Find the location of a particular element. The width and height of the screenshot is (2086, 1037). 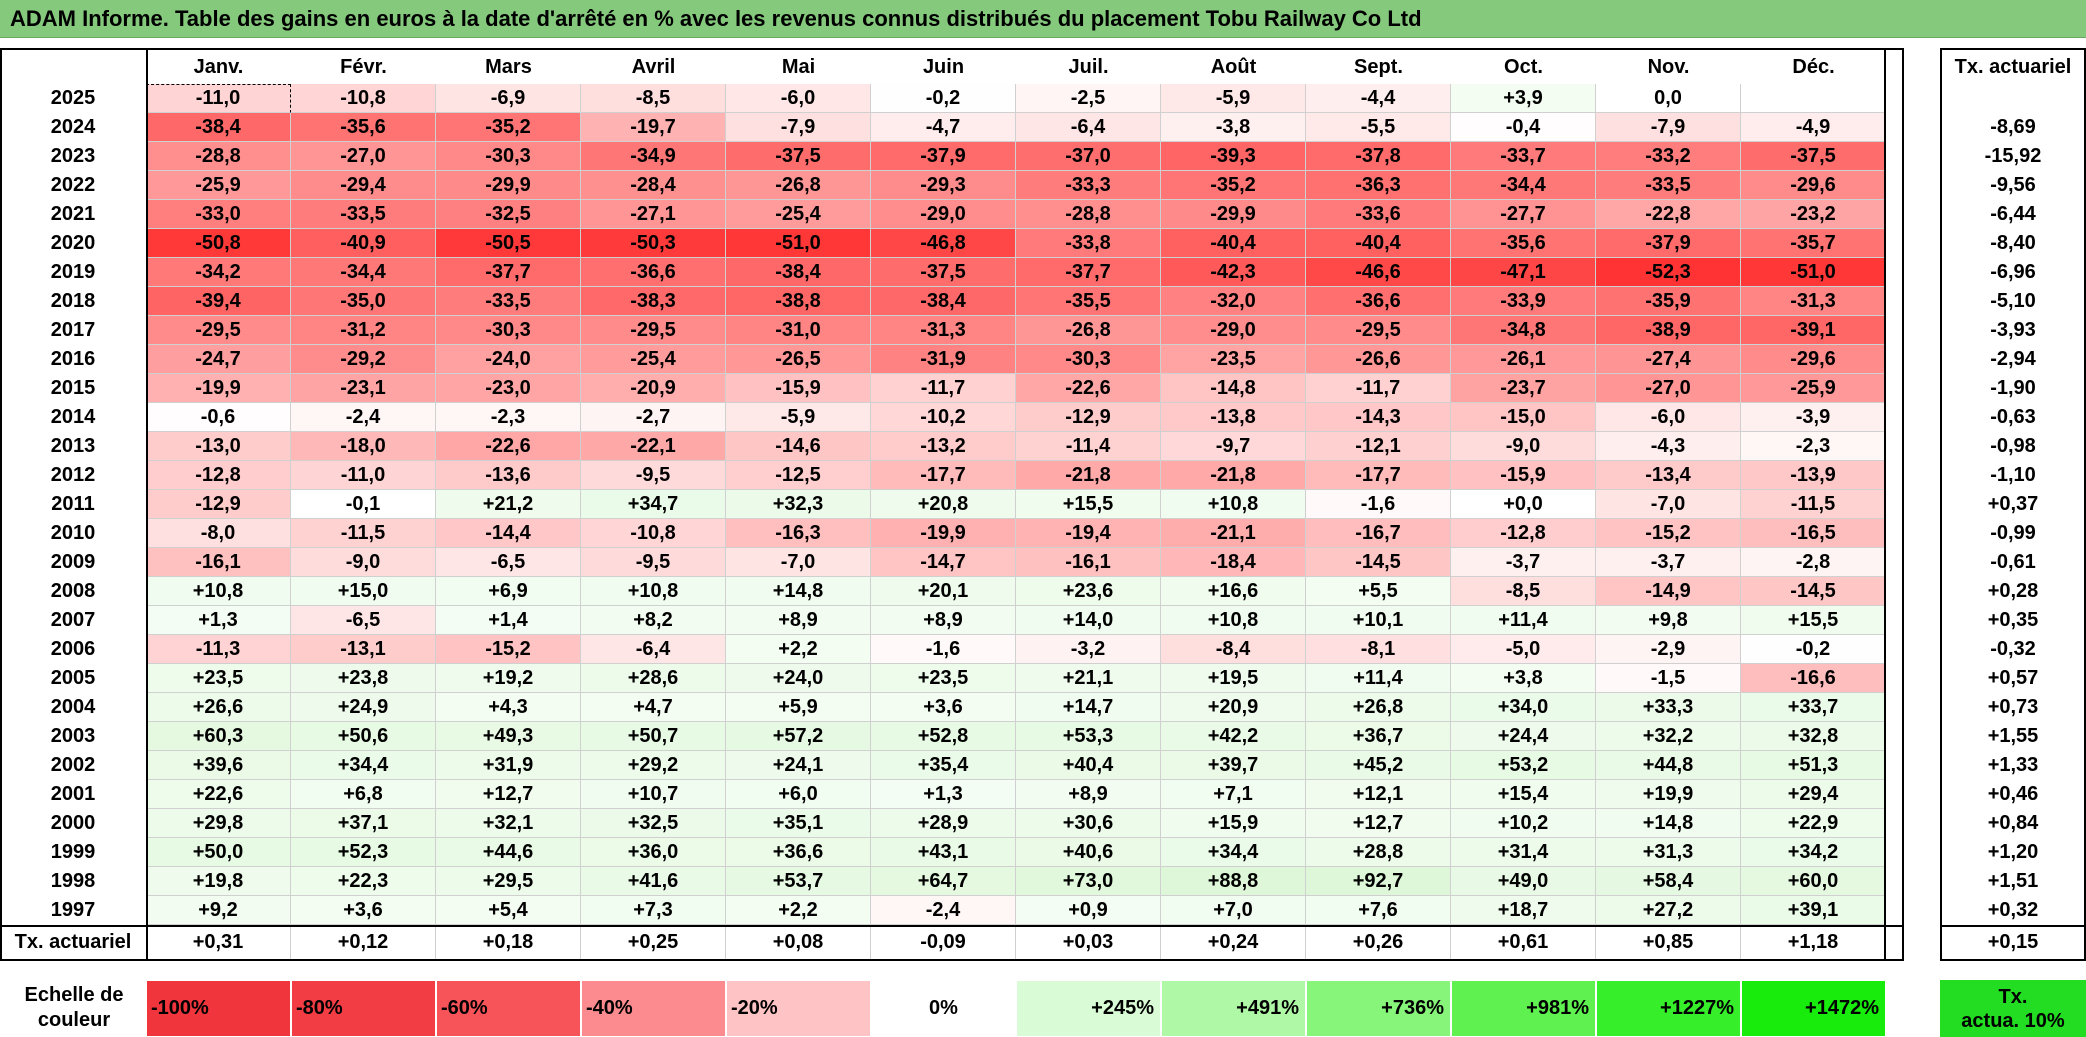

value-cell: -5,9 is located at coordinates (798, 417).